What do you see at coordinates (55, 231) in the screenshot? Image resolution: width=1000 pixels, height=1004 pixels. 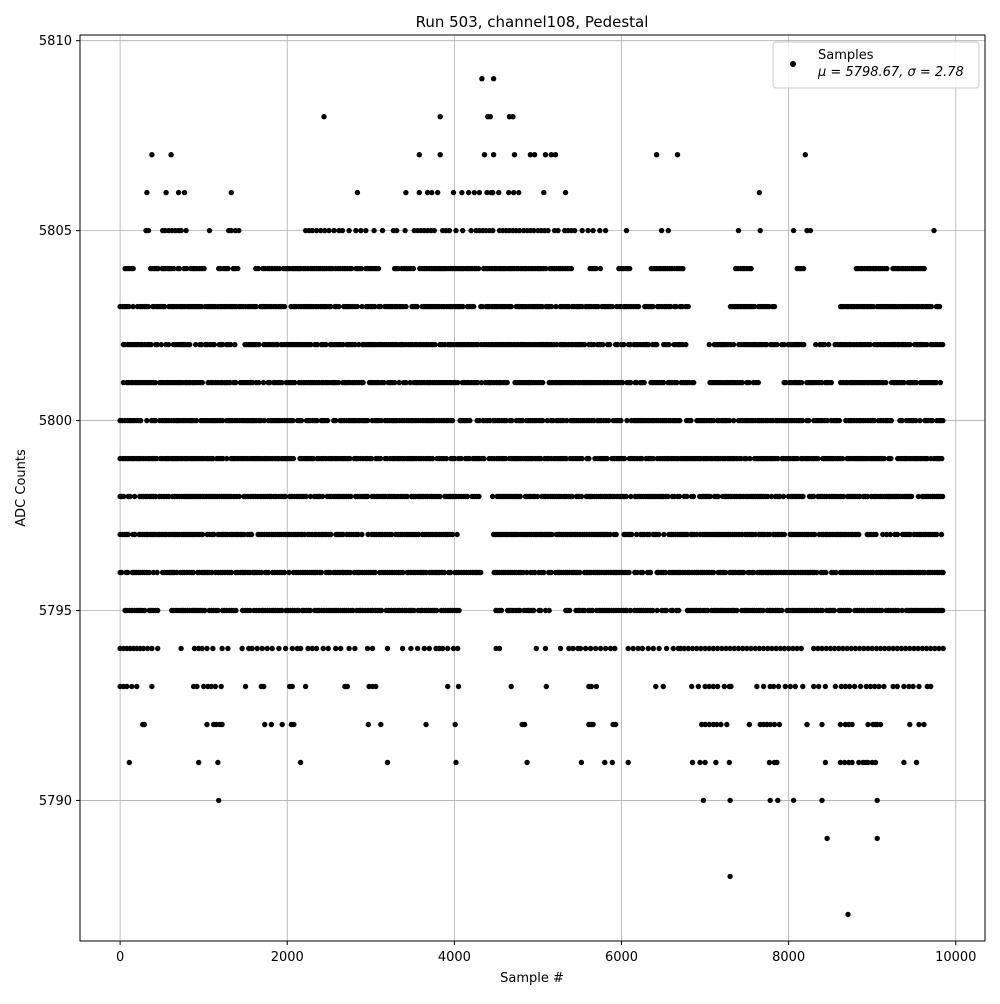 I see `y-tick-label: 5805` at bounding box center [55, 231].